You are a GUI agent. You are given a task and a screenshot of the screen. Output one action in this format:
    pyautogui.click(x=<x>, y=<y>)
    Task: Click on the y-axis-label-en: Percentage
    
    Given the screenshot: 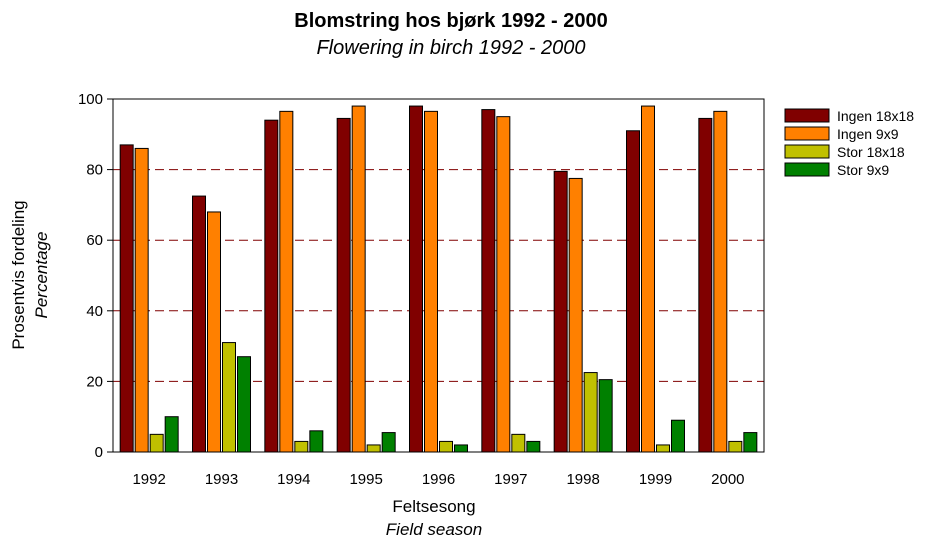 What is the action you would take?
    pyautogui.click(x=41, y=275)
    